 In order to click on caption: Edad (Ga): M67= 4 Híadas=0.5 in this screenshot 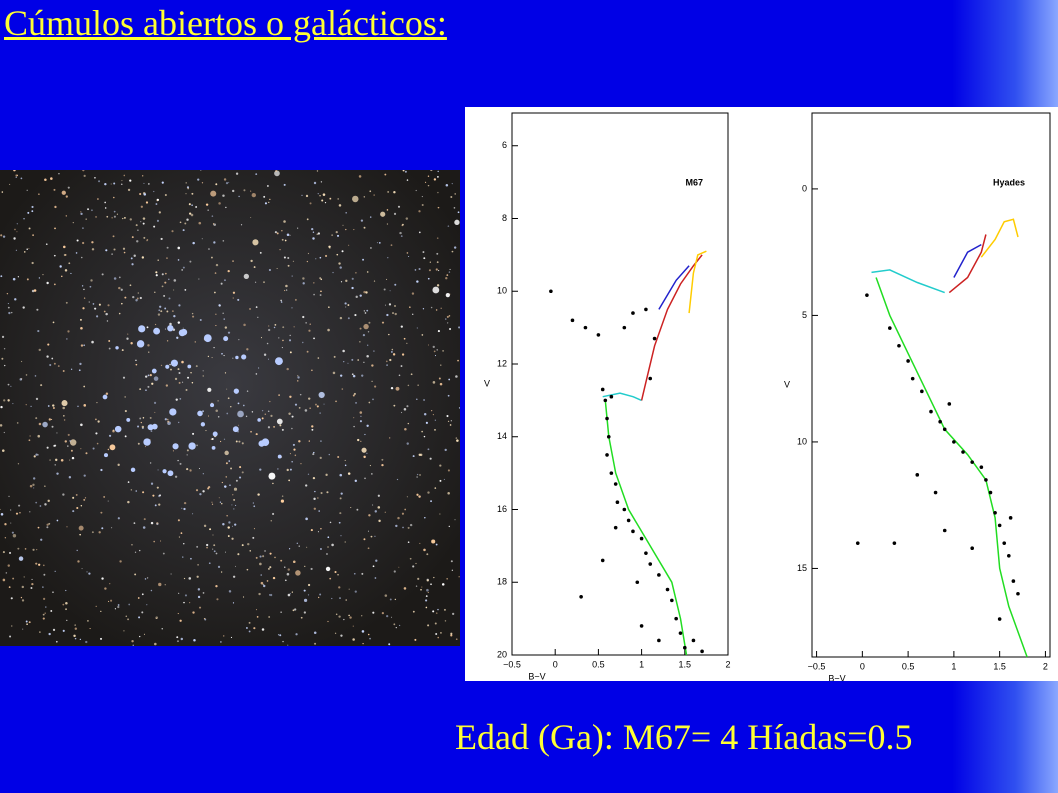, I will do `click(684, 737)`.